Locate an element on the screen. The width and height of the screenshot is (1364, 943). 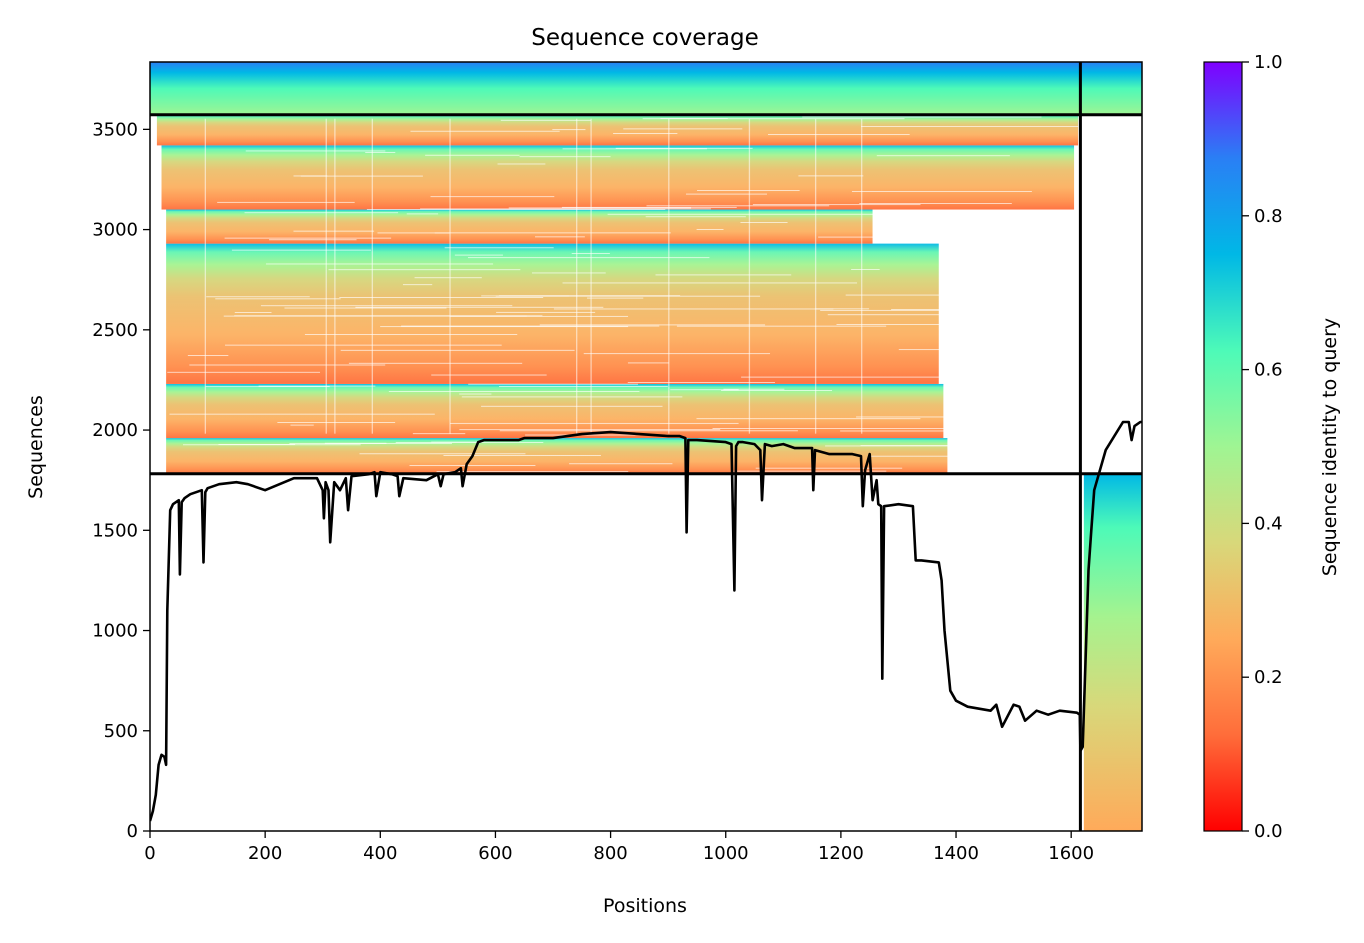
x-axis: 0 200 400 600 800 1000 1200 1400 1600 is located at coordinates (619, 847).